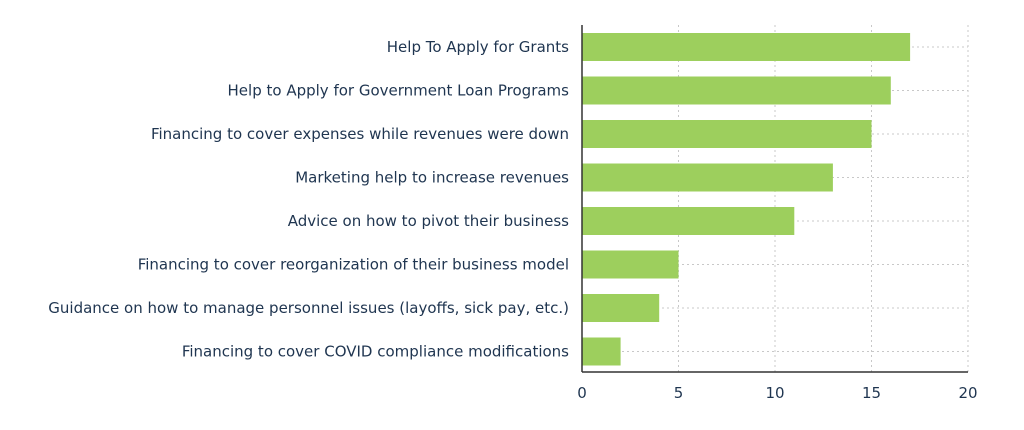  Describe the element at coordinates (967, 393) in the screenshot. I see `x-tick-label: 20` at that location.